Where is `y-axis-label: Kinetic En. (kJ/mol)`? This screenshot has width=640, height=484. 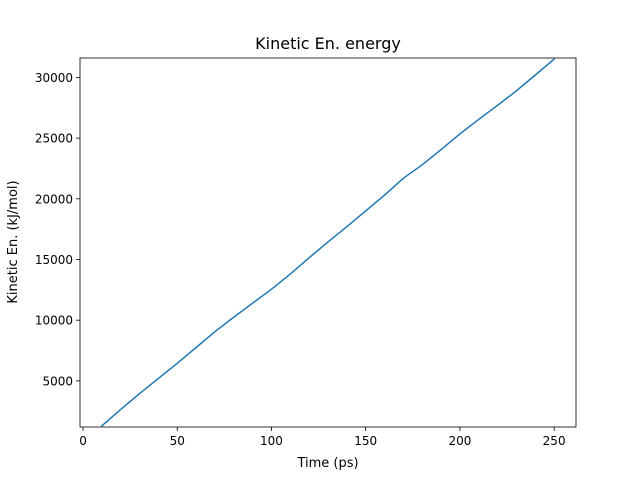 y-axis-label: Kinetic En. (kJ/mol) is located at coordinates (13, 241).